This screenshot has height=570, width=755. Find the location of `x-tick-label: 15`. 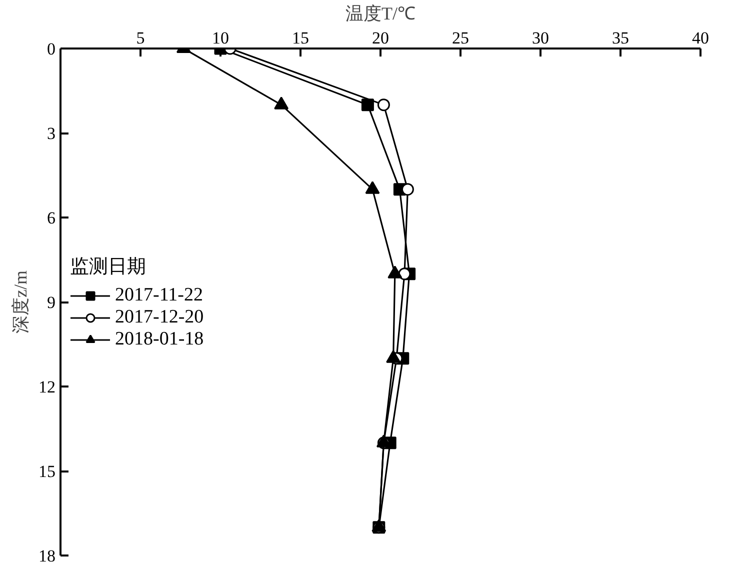

x-tick-label: 15 is located at coordinates (300, 38).